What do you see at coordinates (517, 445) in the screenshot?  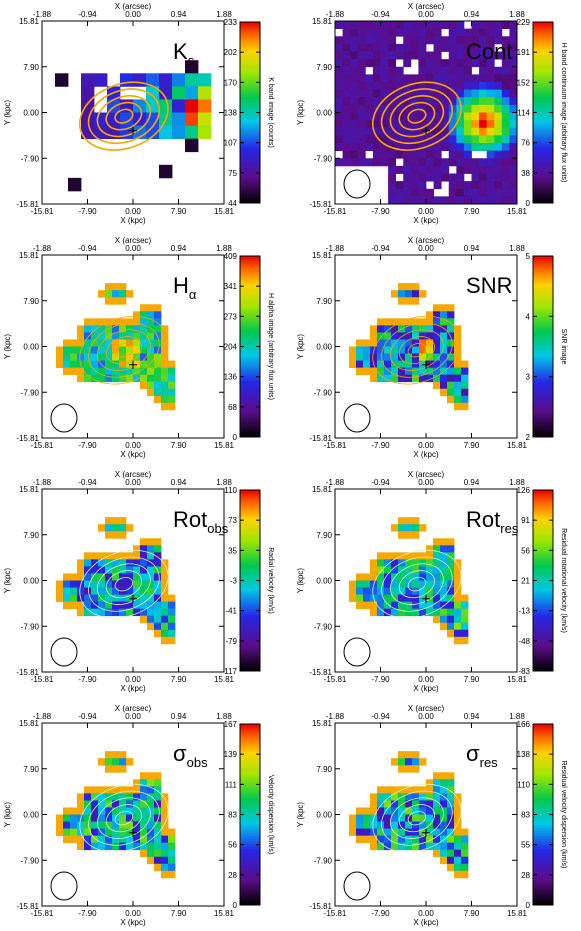 I see `x-tick-label: 15.81` at bounding box center [517, 445].